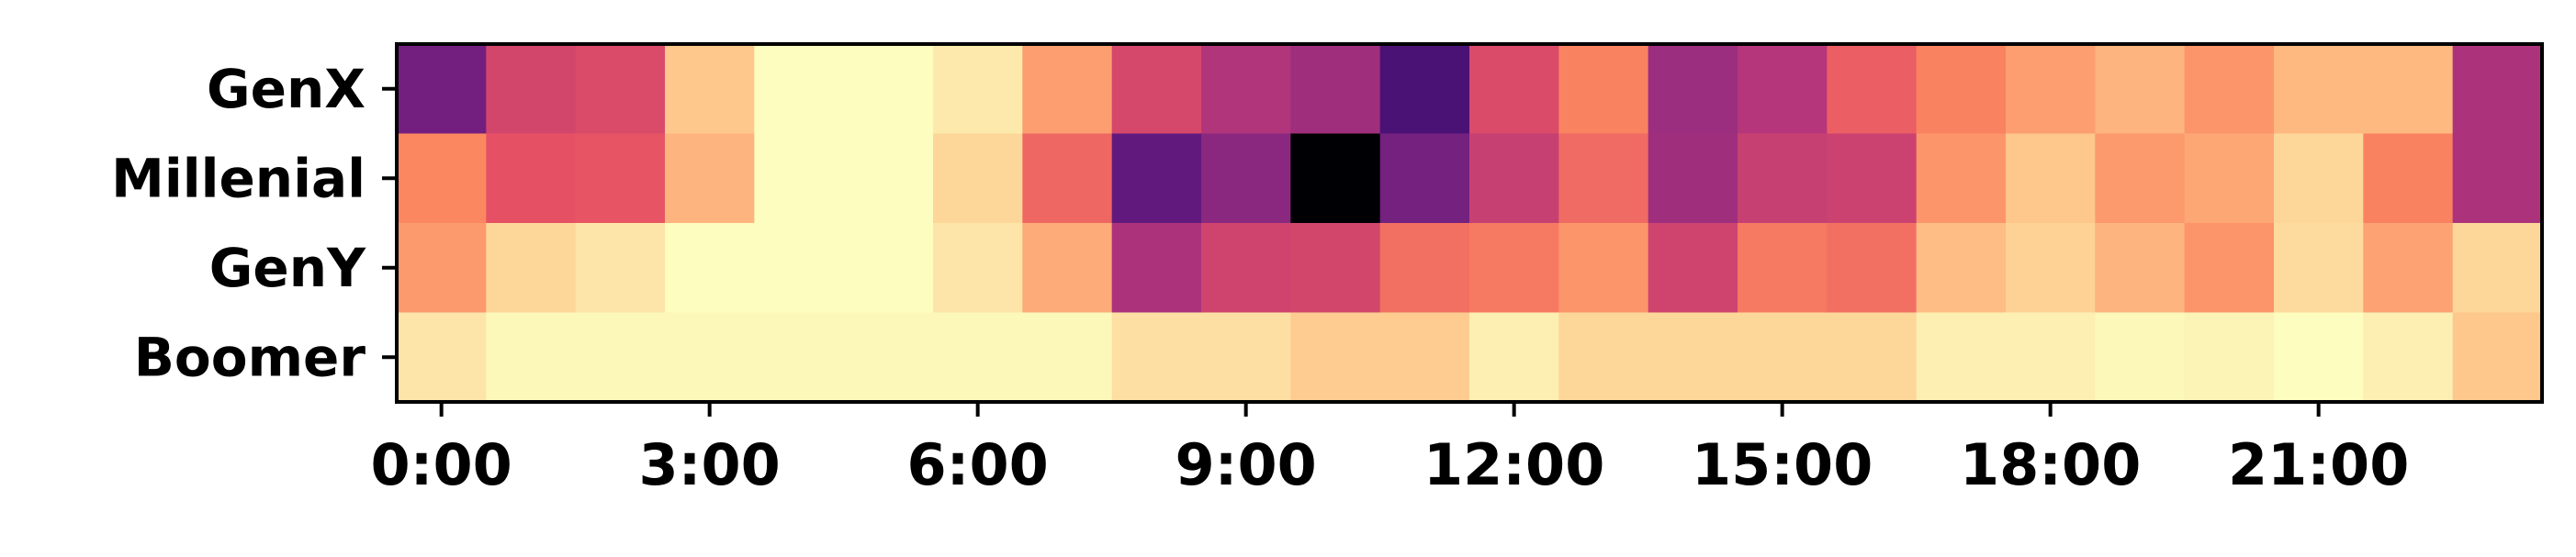 The width and height of the screenshot is (2576, 557). I want to click on heatmap-cell-millenial-1900, so click(2140, 178).